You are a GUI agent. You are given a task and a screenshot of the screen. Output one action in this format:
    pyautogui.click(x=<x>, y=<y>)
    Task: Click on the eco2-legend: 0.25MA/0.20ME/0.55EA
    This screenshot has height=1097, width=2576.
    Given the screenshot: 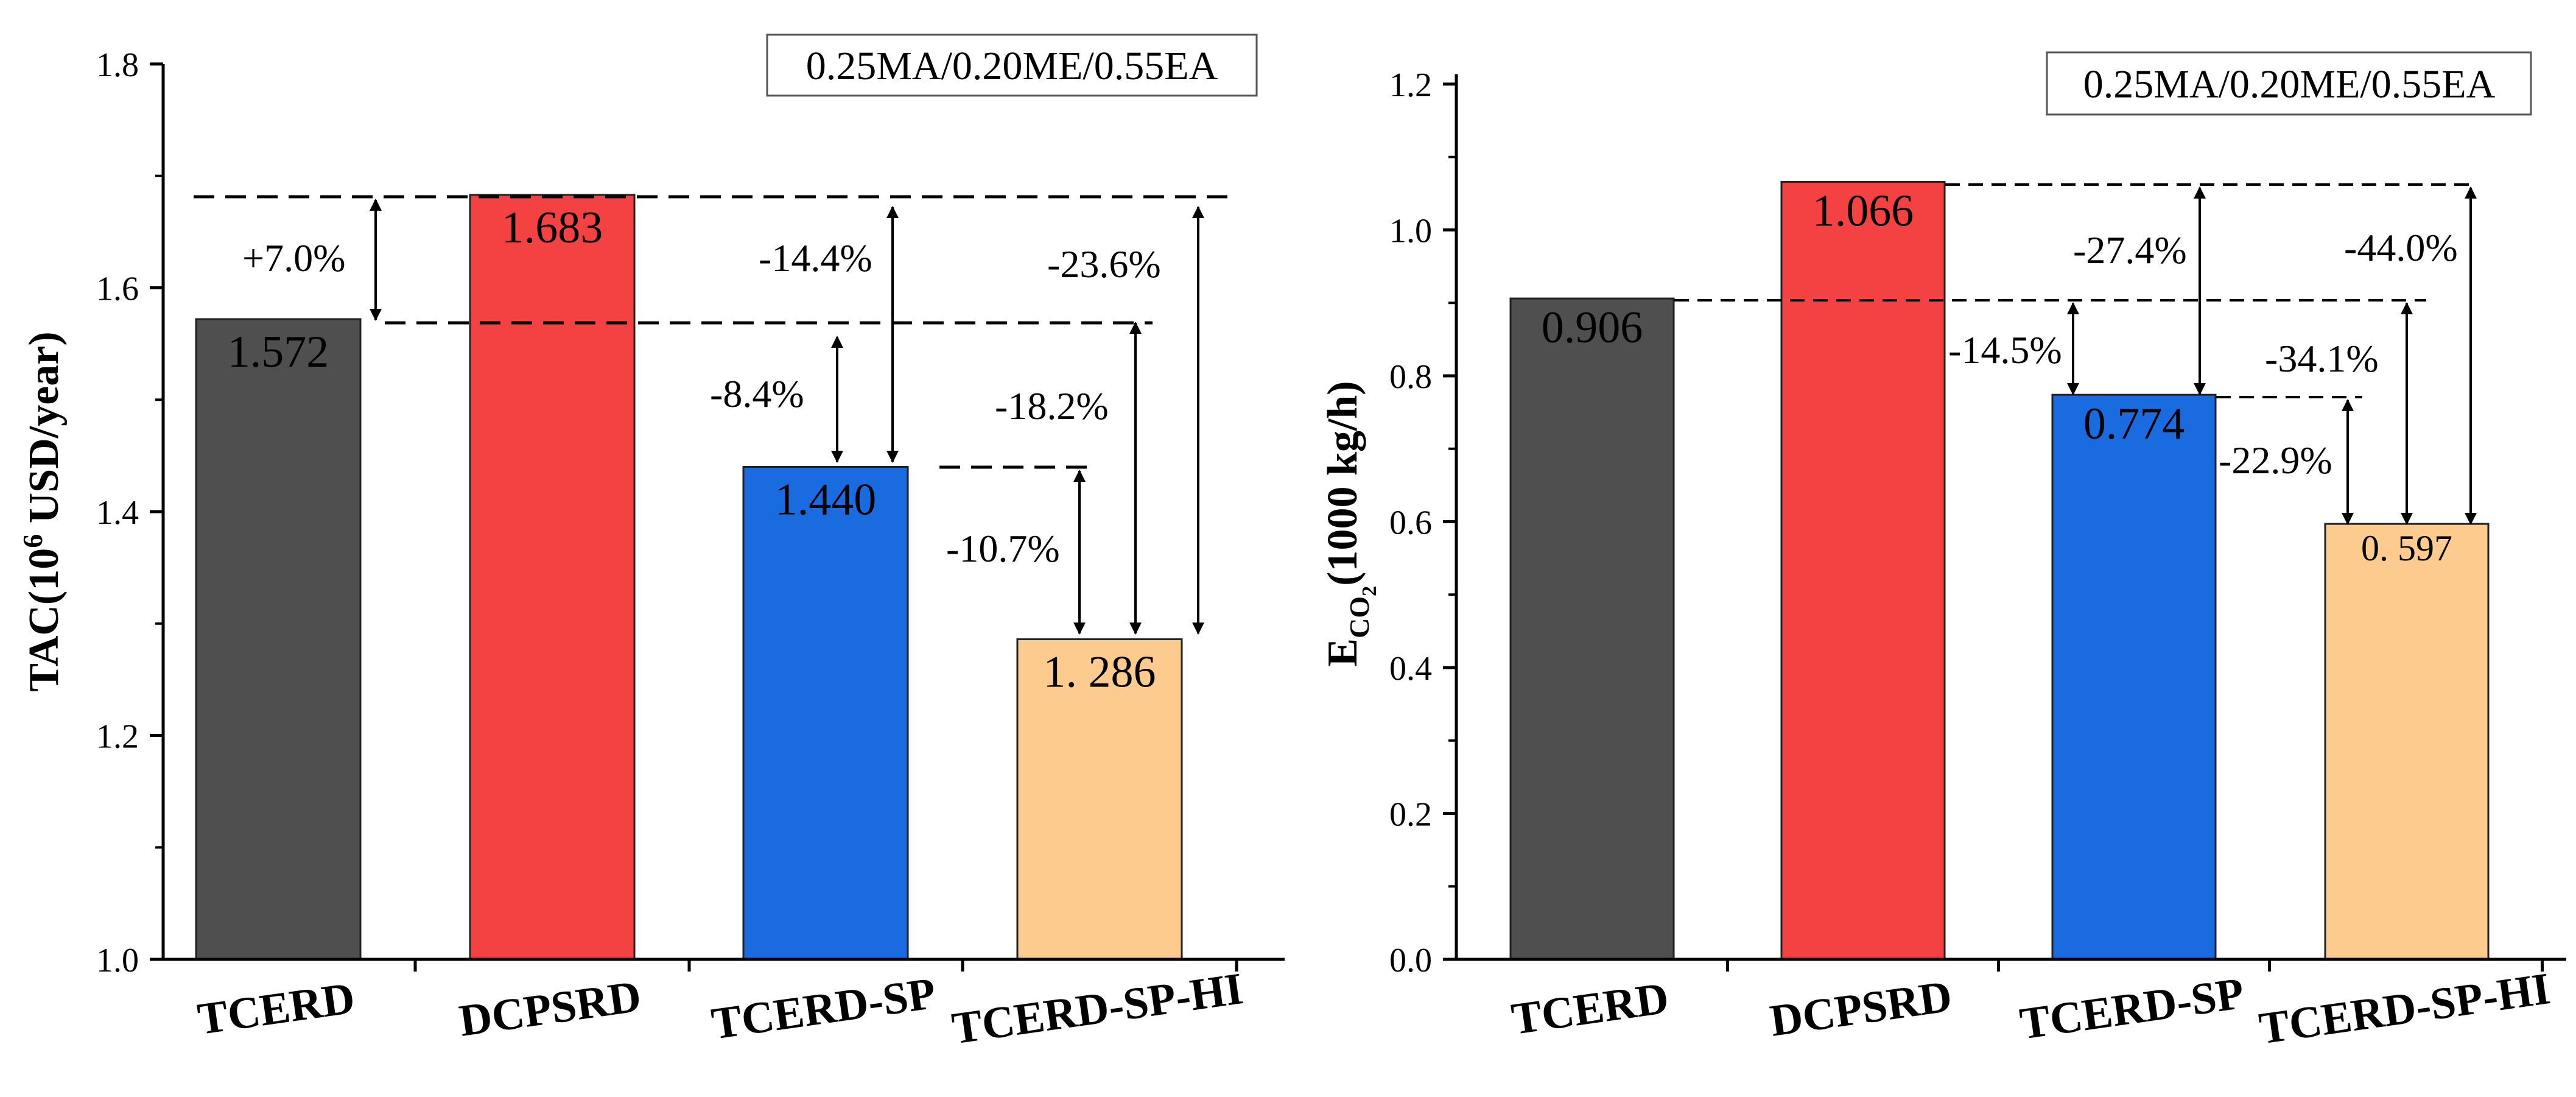 What is the action you would take?
    pyautogui.click(x=2289, y=83)
    